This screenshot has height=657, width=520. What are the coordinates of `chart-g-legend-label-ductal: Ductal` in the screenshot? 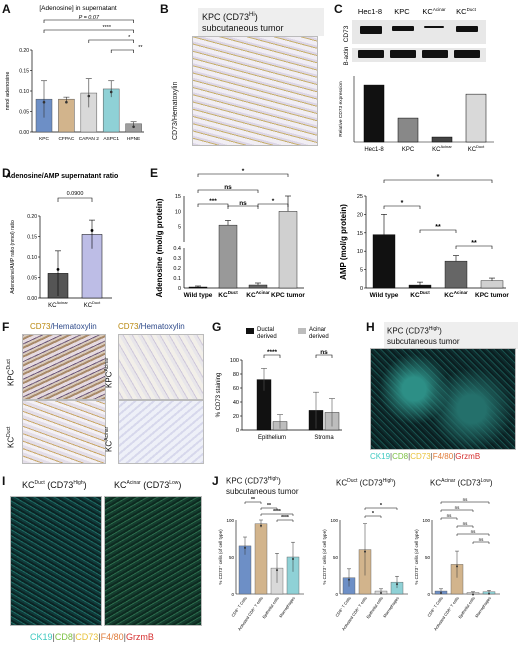 It's located at (265, 330).